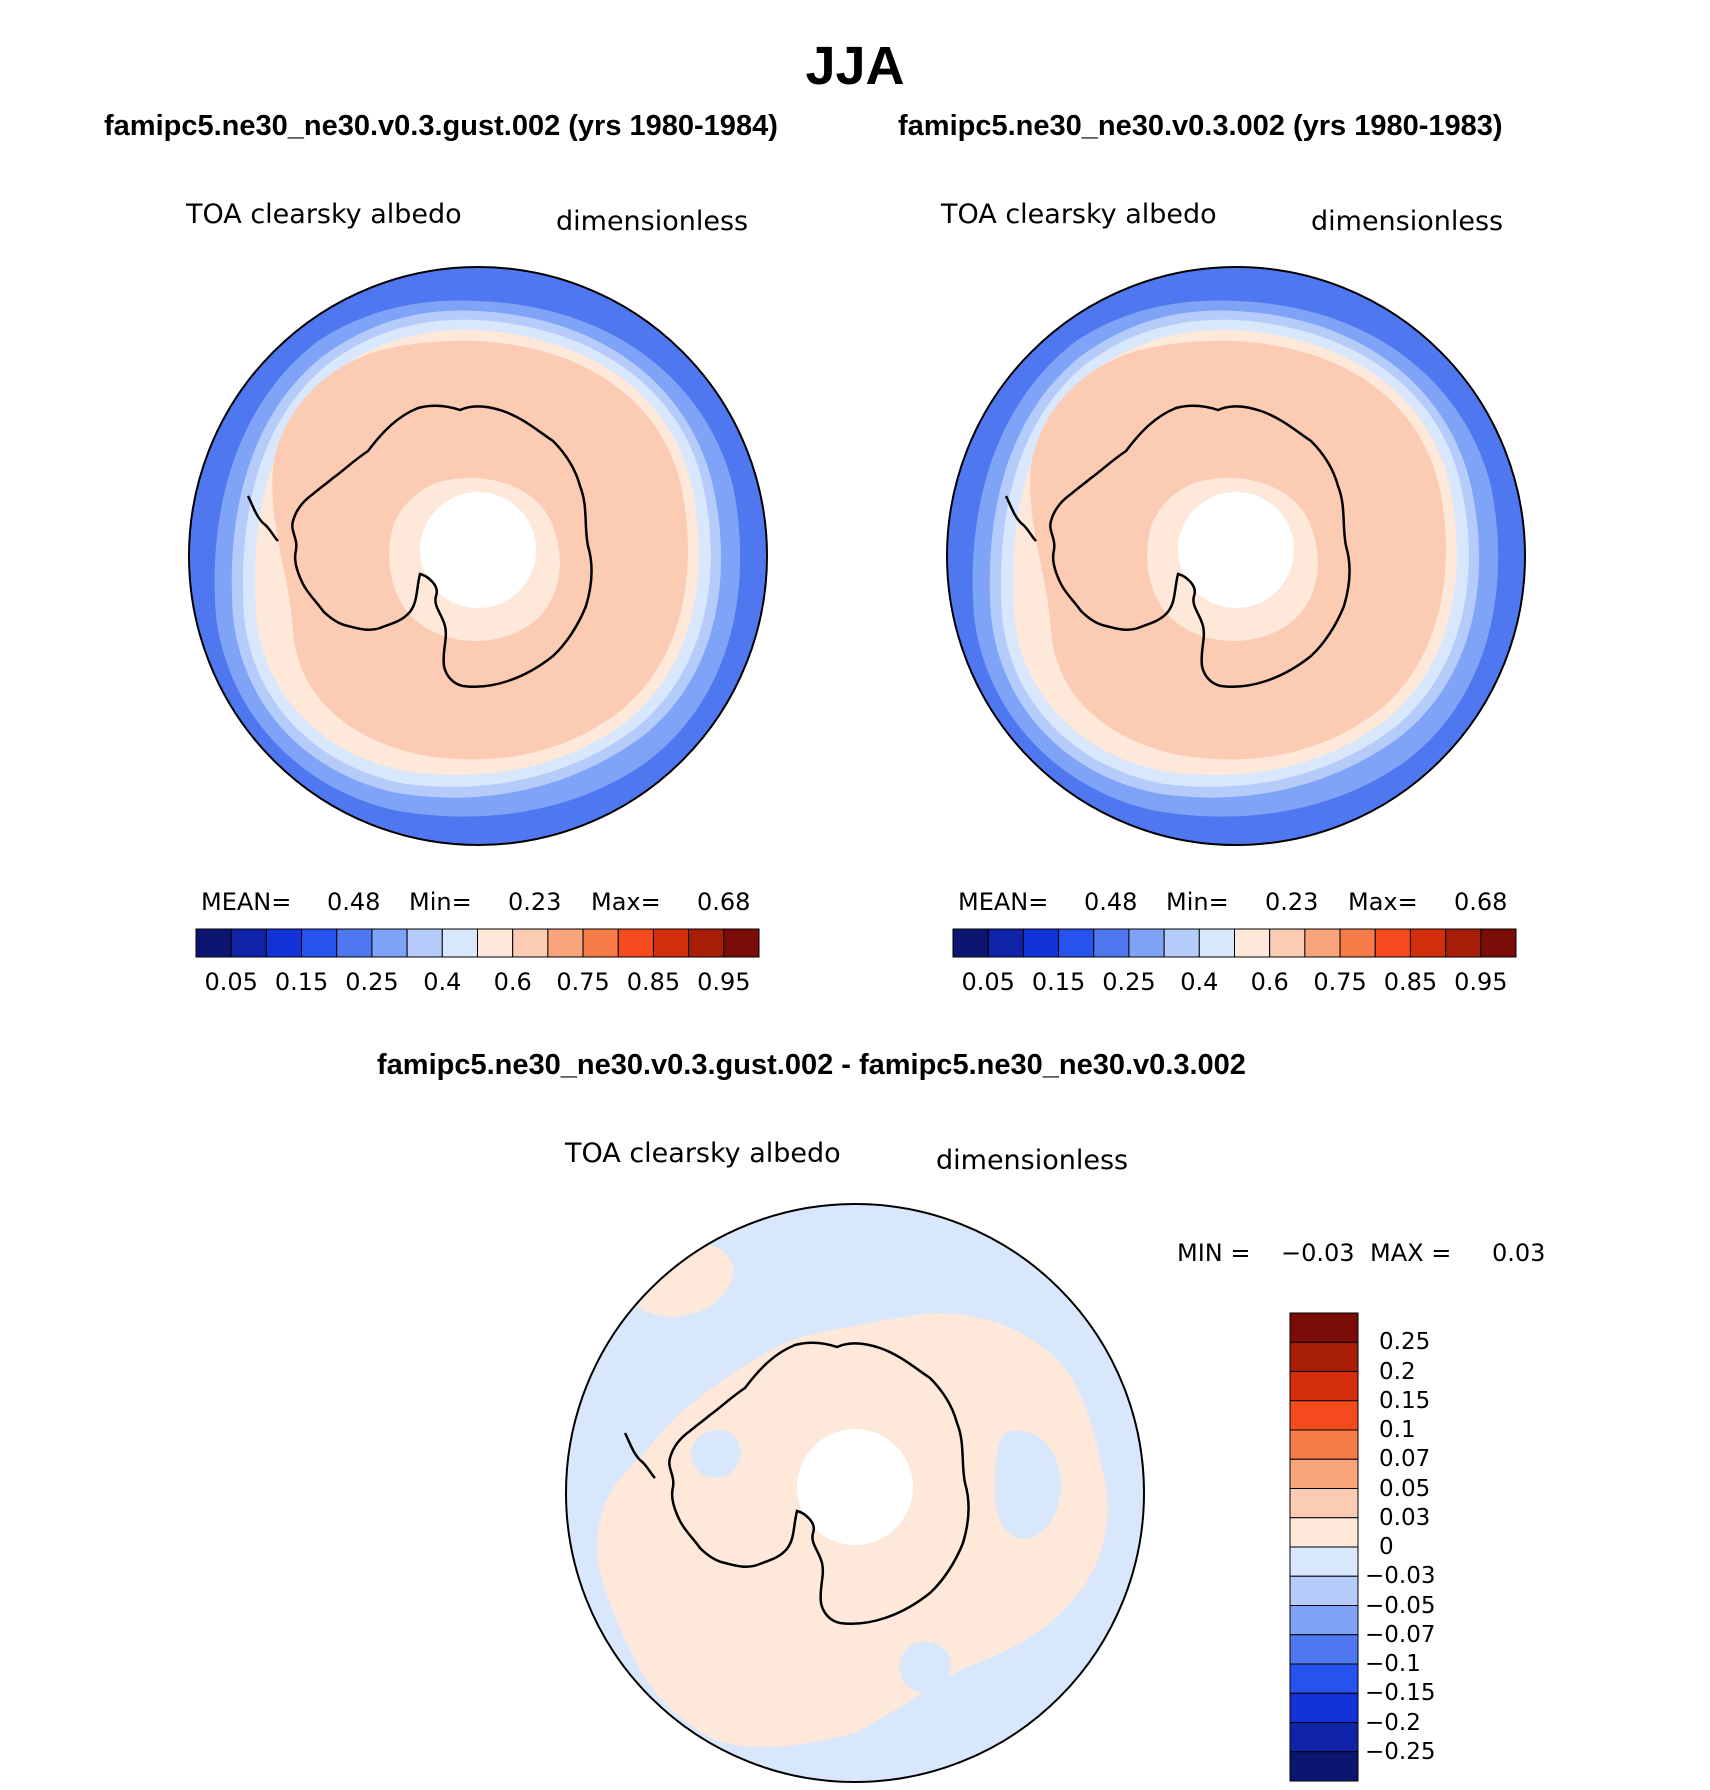  What do you see at coordinates (1400, 1634) in the screenshot?
I see `colorbar-tick-label: −0.07` at bounding box center [1400, 1634].